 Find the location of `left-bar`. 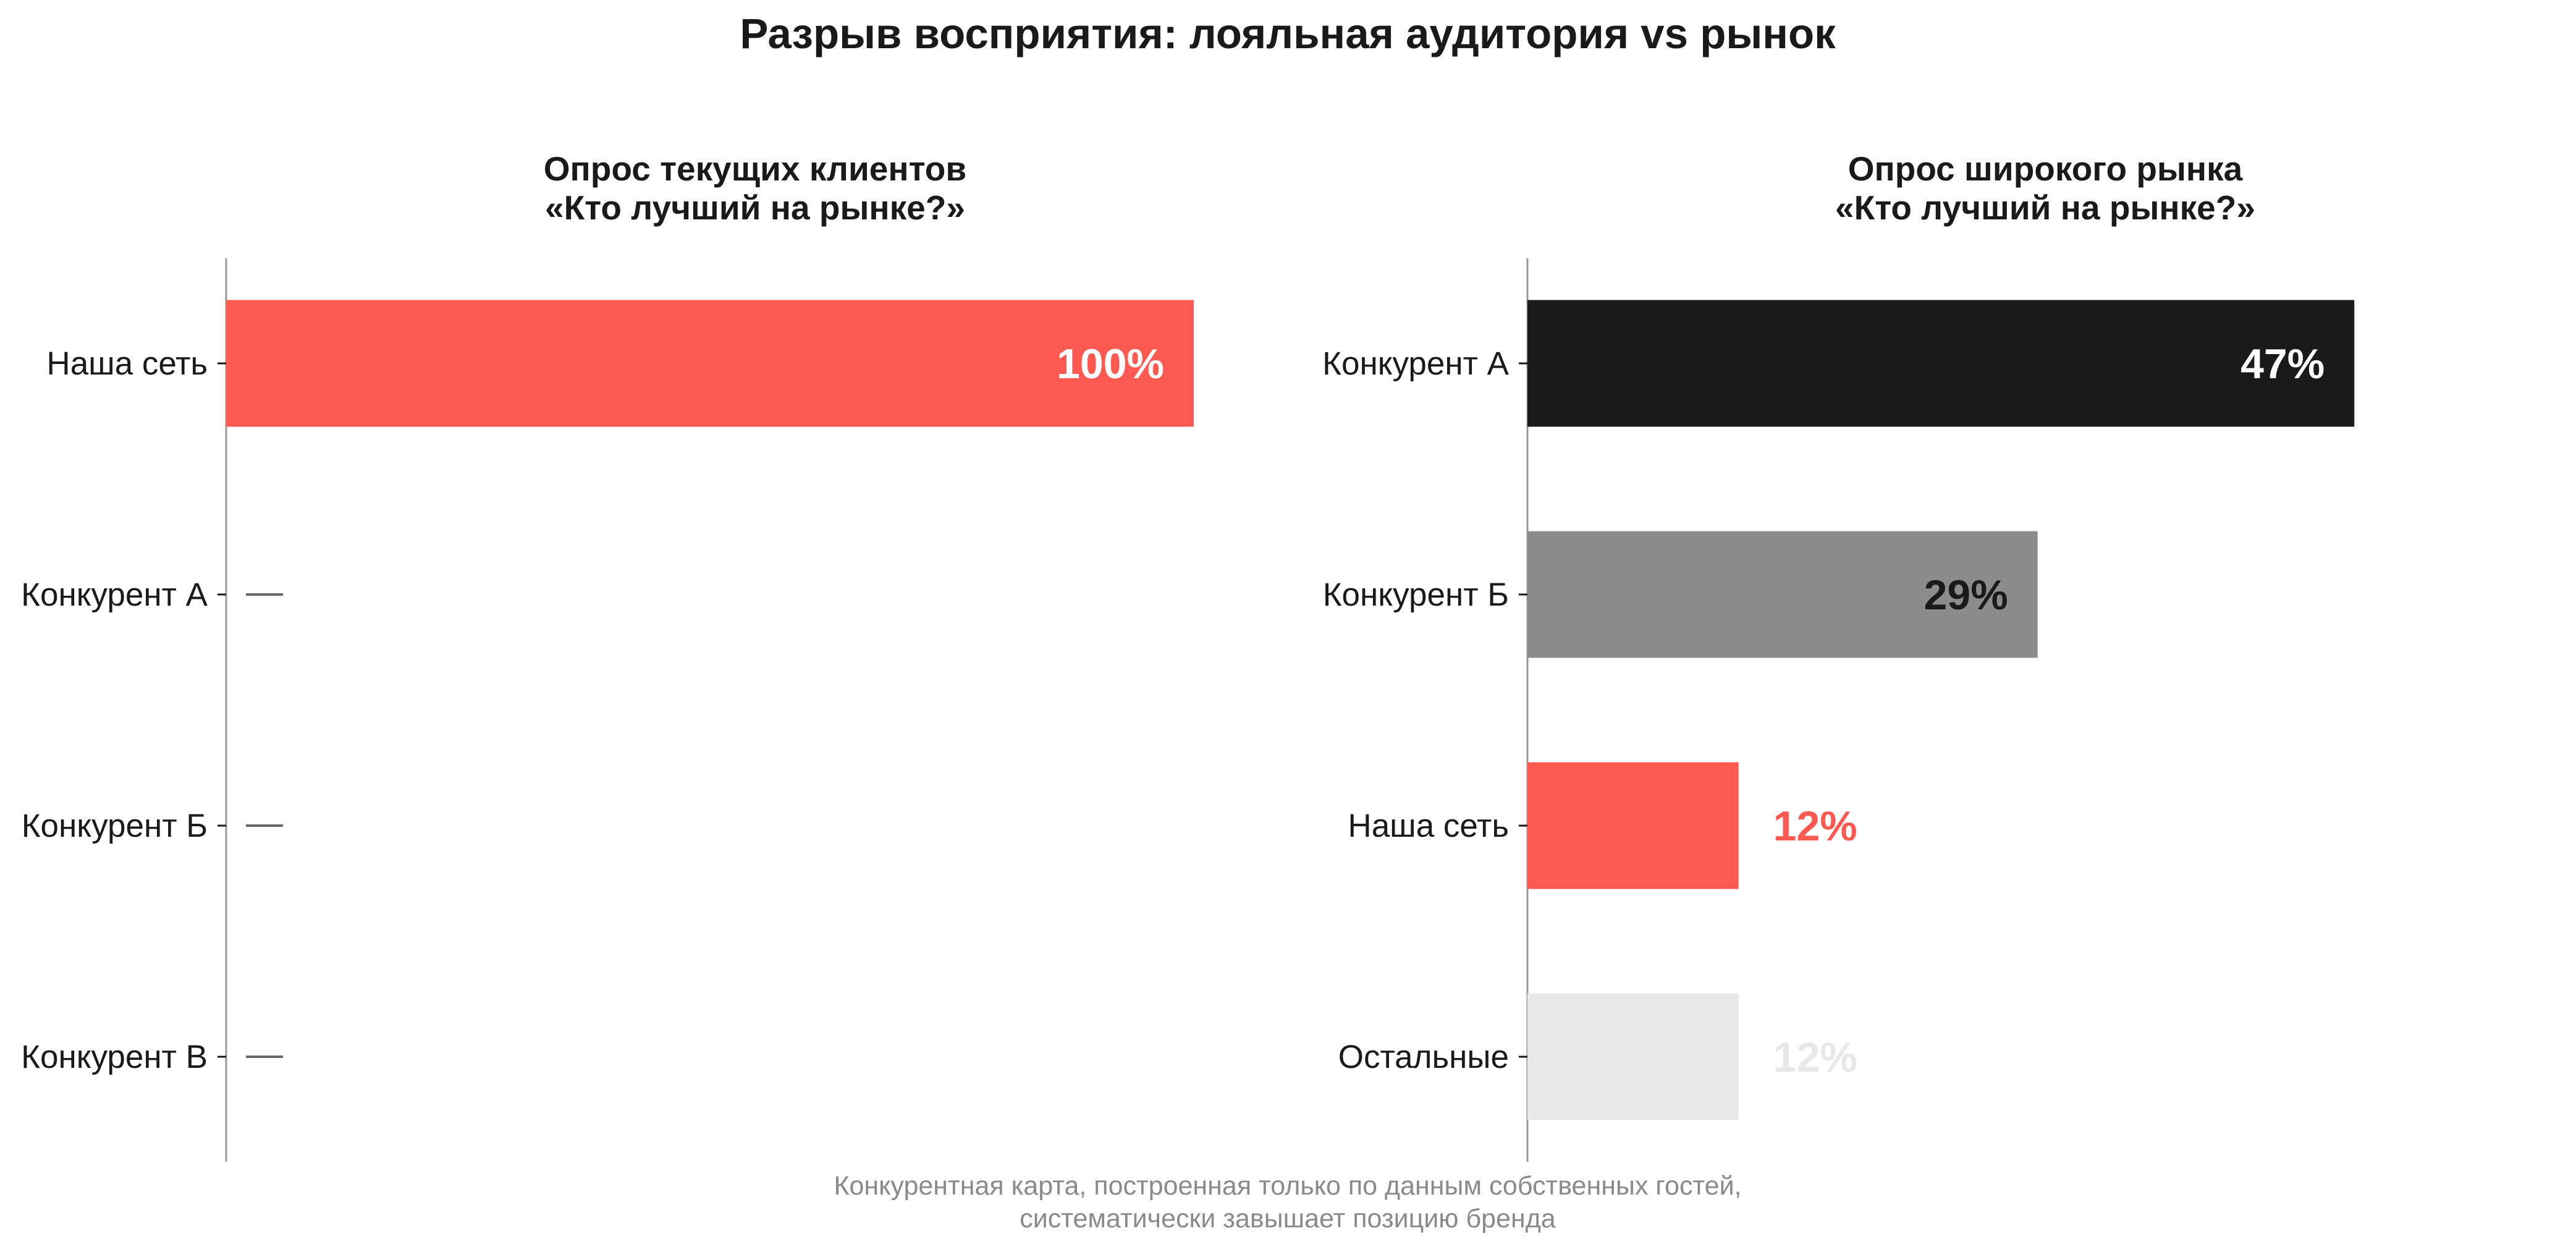

left-bar is located at coordinates (710, 363).